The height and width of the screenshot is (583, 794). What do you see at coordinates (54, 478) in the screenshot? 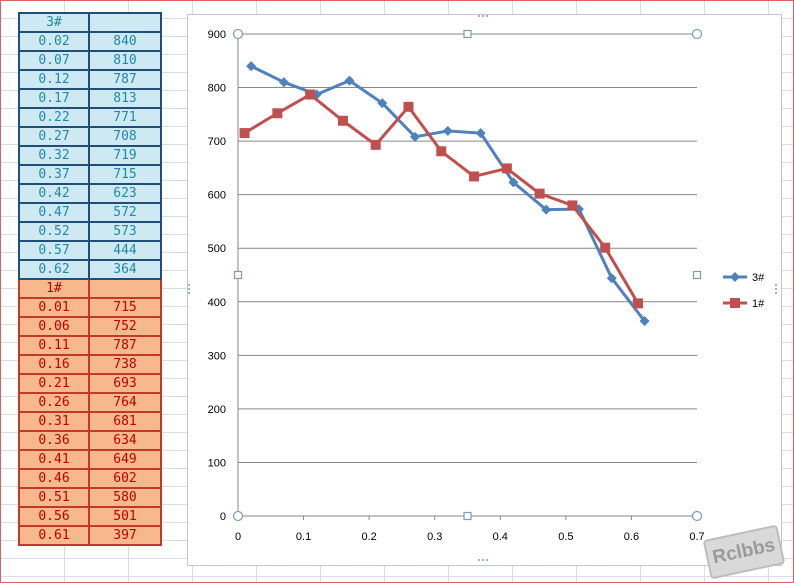
I see `cell-x: 0.46` at bounding box center [54, 478].